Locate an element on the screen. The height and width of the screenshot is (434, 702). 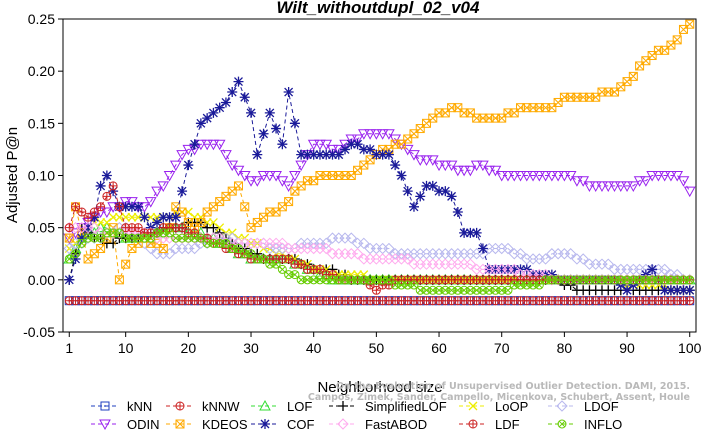
point-ldof is located at coordinates (545, 259).